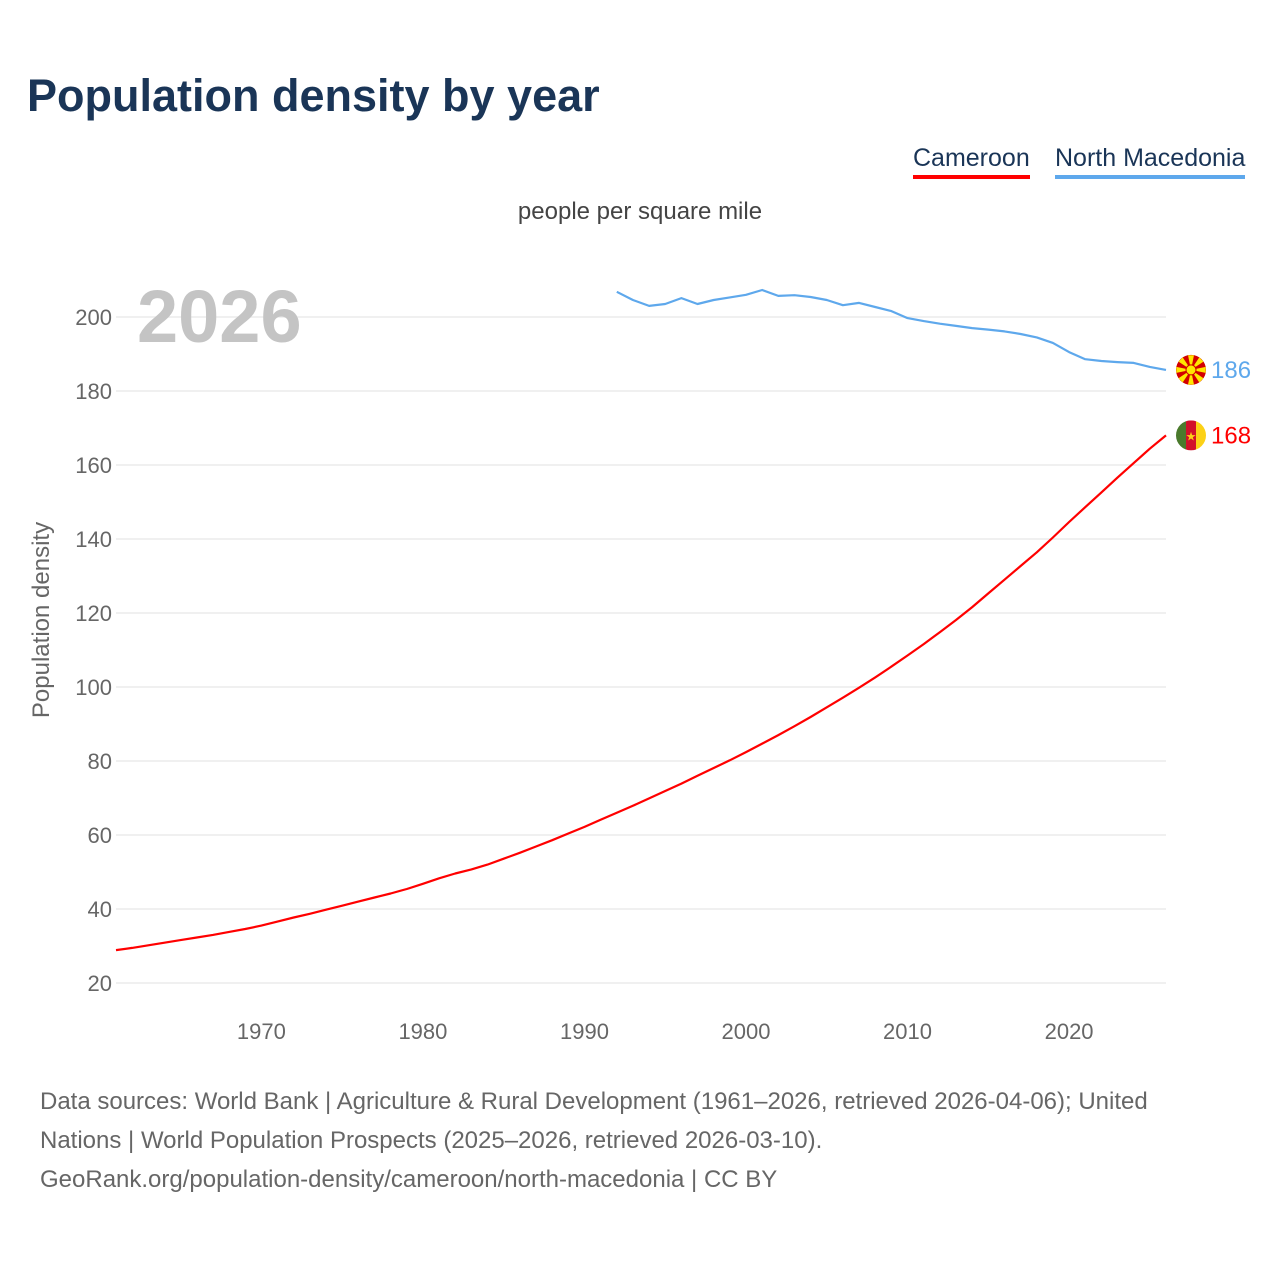 Image resolution: width=1280 pixels, height=1280 pixels. Describe the element at coordinates (640, 211) in the screenshot. I see `chart-subtitle: people per square mile` at that location.